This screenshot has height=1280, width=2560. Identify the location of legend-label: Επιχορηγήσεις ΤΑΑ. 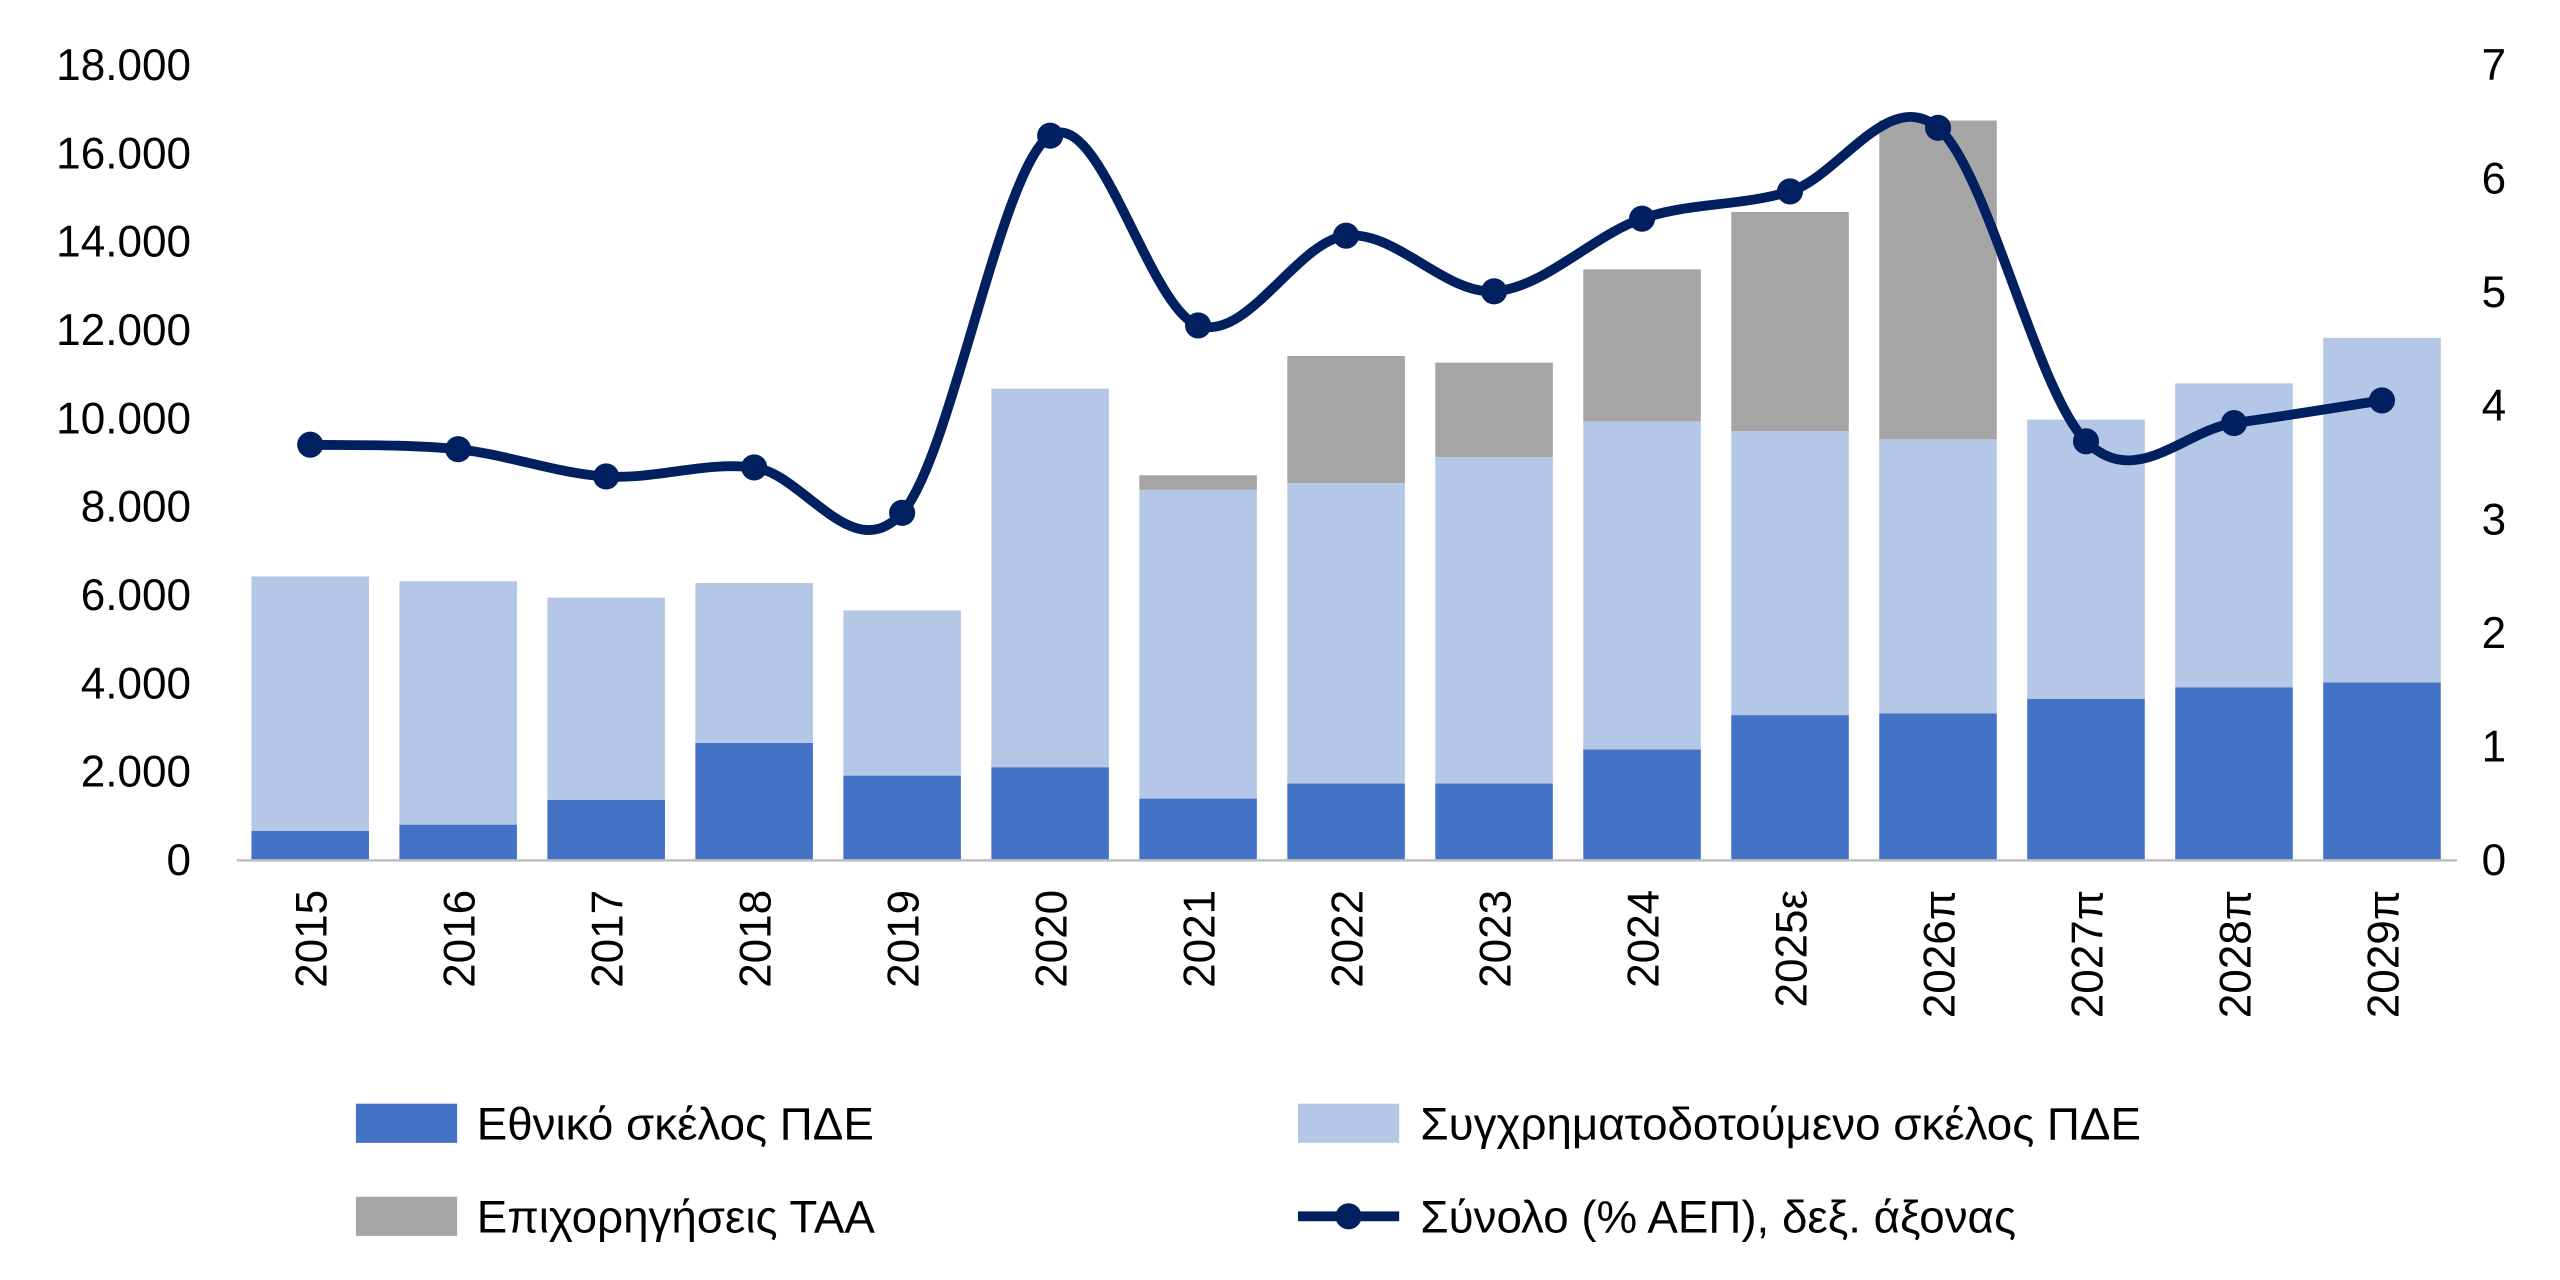
(676, 1217).